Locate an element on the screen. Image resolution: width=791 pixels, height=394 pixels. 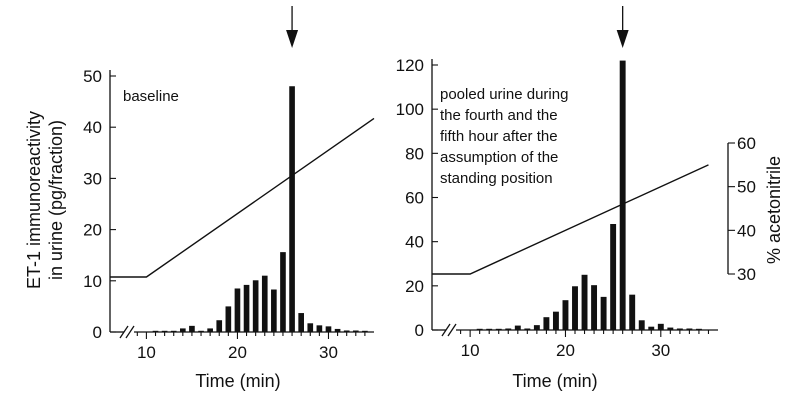
right-x-tick-label: 10 is located at coordinates (470, 350).